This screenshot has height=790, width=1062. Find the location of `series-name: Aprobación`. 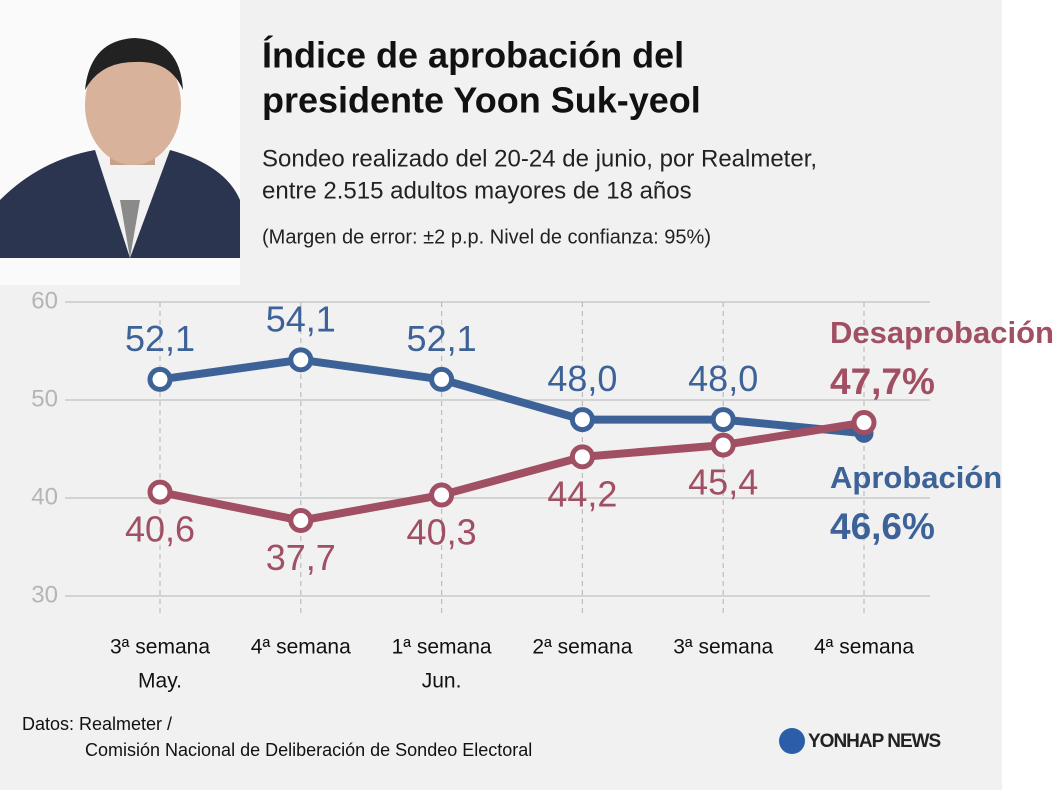

series-name: Aprobación is located at coordinates (916, 477).